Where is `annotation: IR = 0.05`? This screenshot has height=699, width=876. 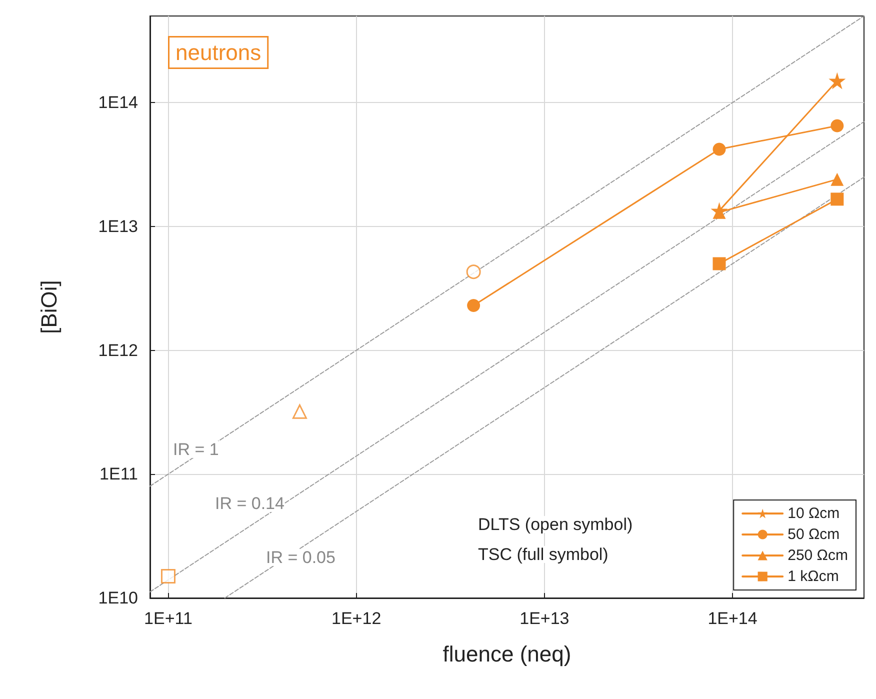
annotation: IR = 0.05 is located at coordinates (301, 557).